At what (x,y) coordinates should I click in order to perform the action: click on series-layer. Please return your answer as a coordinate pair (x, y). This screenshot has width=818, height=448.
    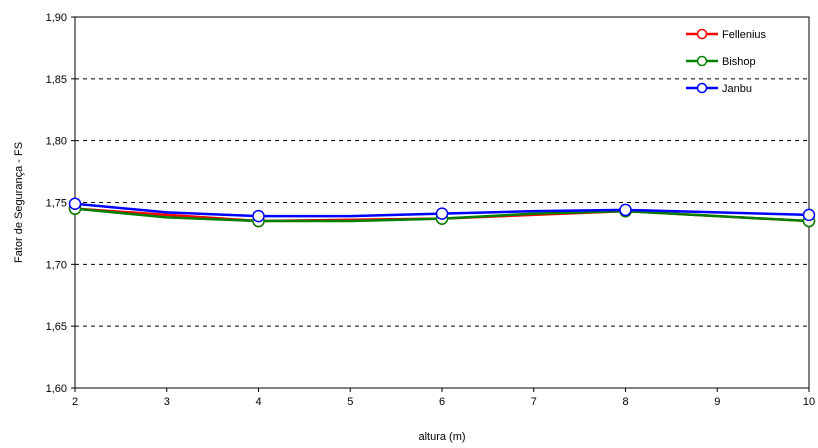
    Looking at the image, I should click on (442, 212).